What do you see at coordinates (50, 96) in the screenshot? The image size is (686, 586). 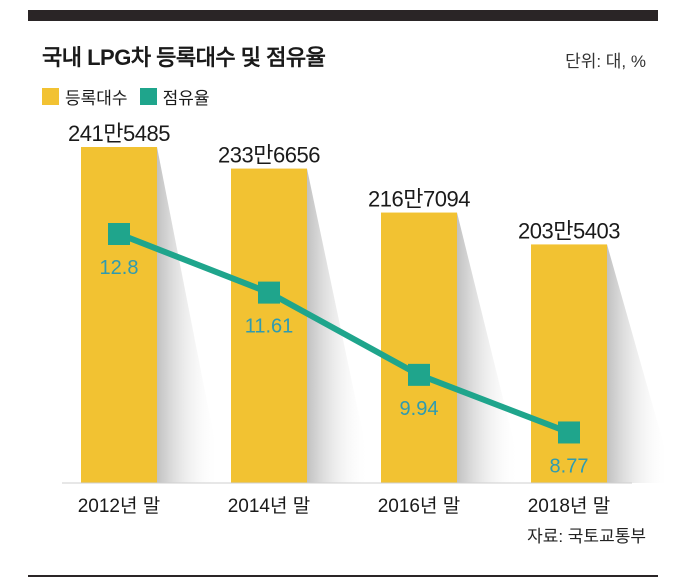 I see `legend-swatch-registrations` at bounding box center [50, 96].